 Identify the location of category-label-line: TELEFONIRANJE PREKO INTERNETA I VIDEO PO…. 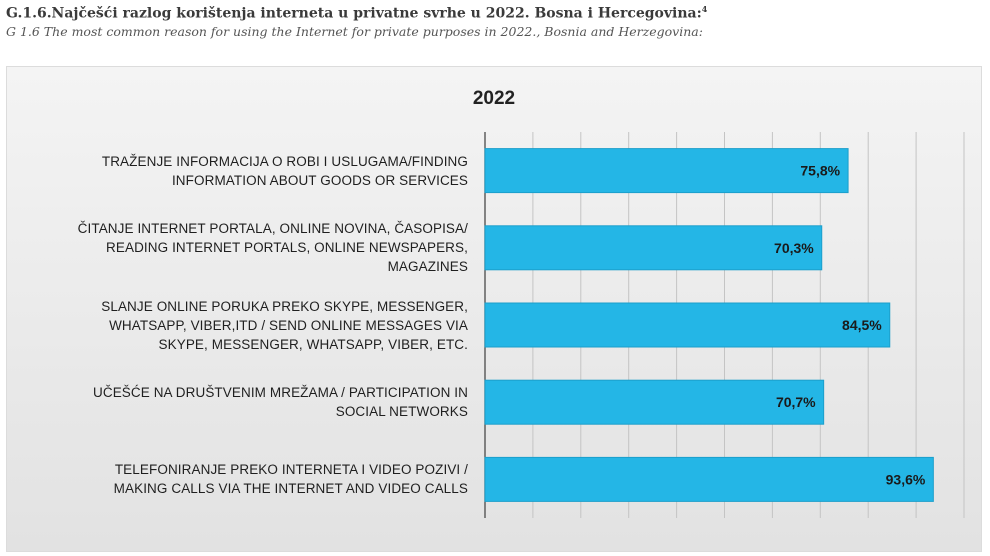
(291, 470).